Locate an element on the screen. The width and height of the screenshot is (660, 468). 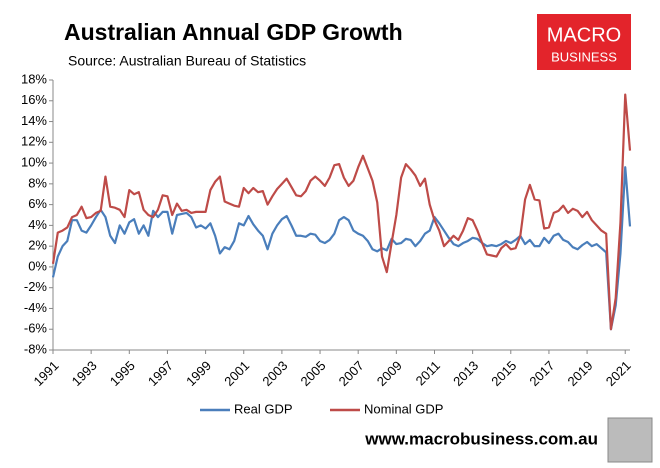
x-tick-label: 1999 is located at coordinates (198, 373).